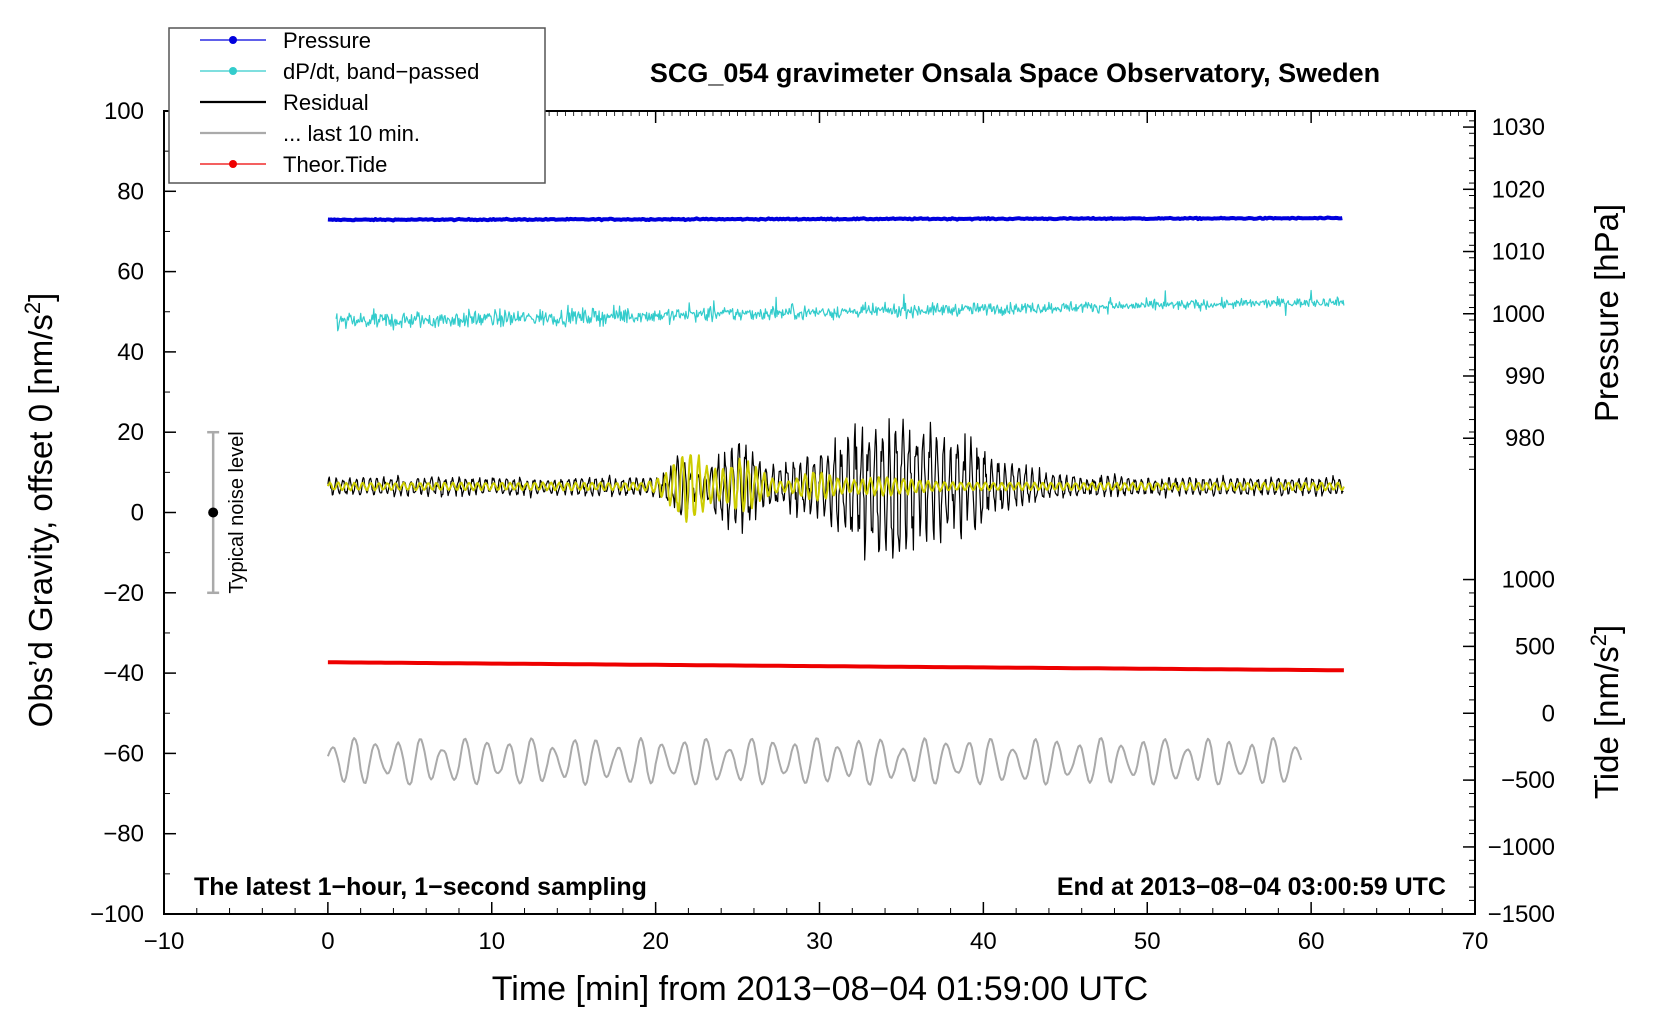 Image resolution: width=1660 pixels, height=1020 pixels. I want to click on y-left-tick-label: −40, so click(123, 673).